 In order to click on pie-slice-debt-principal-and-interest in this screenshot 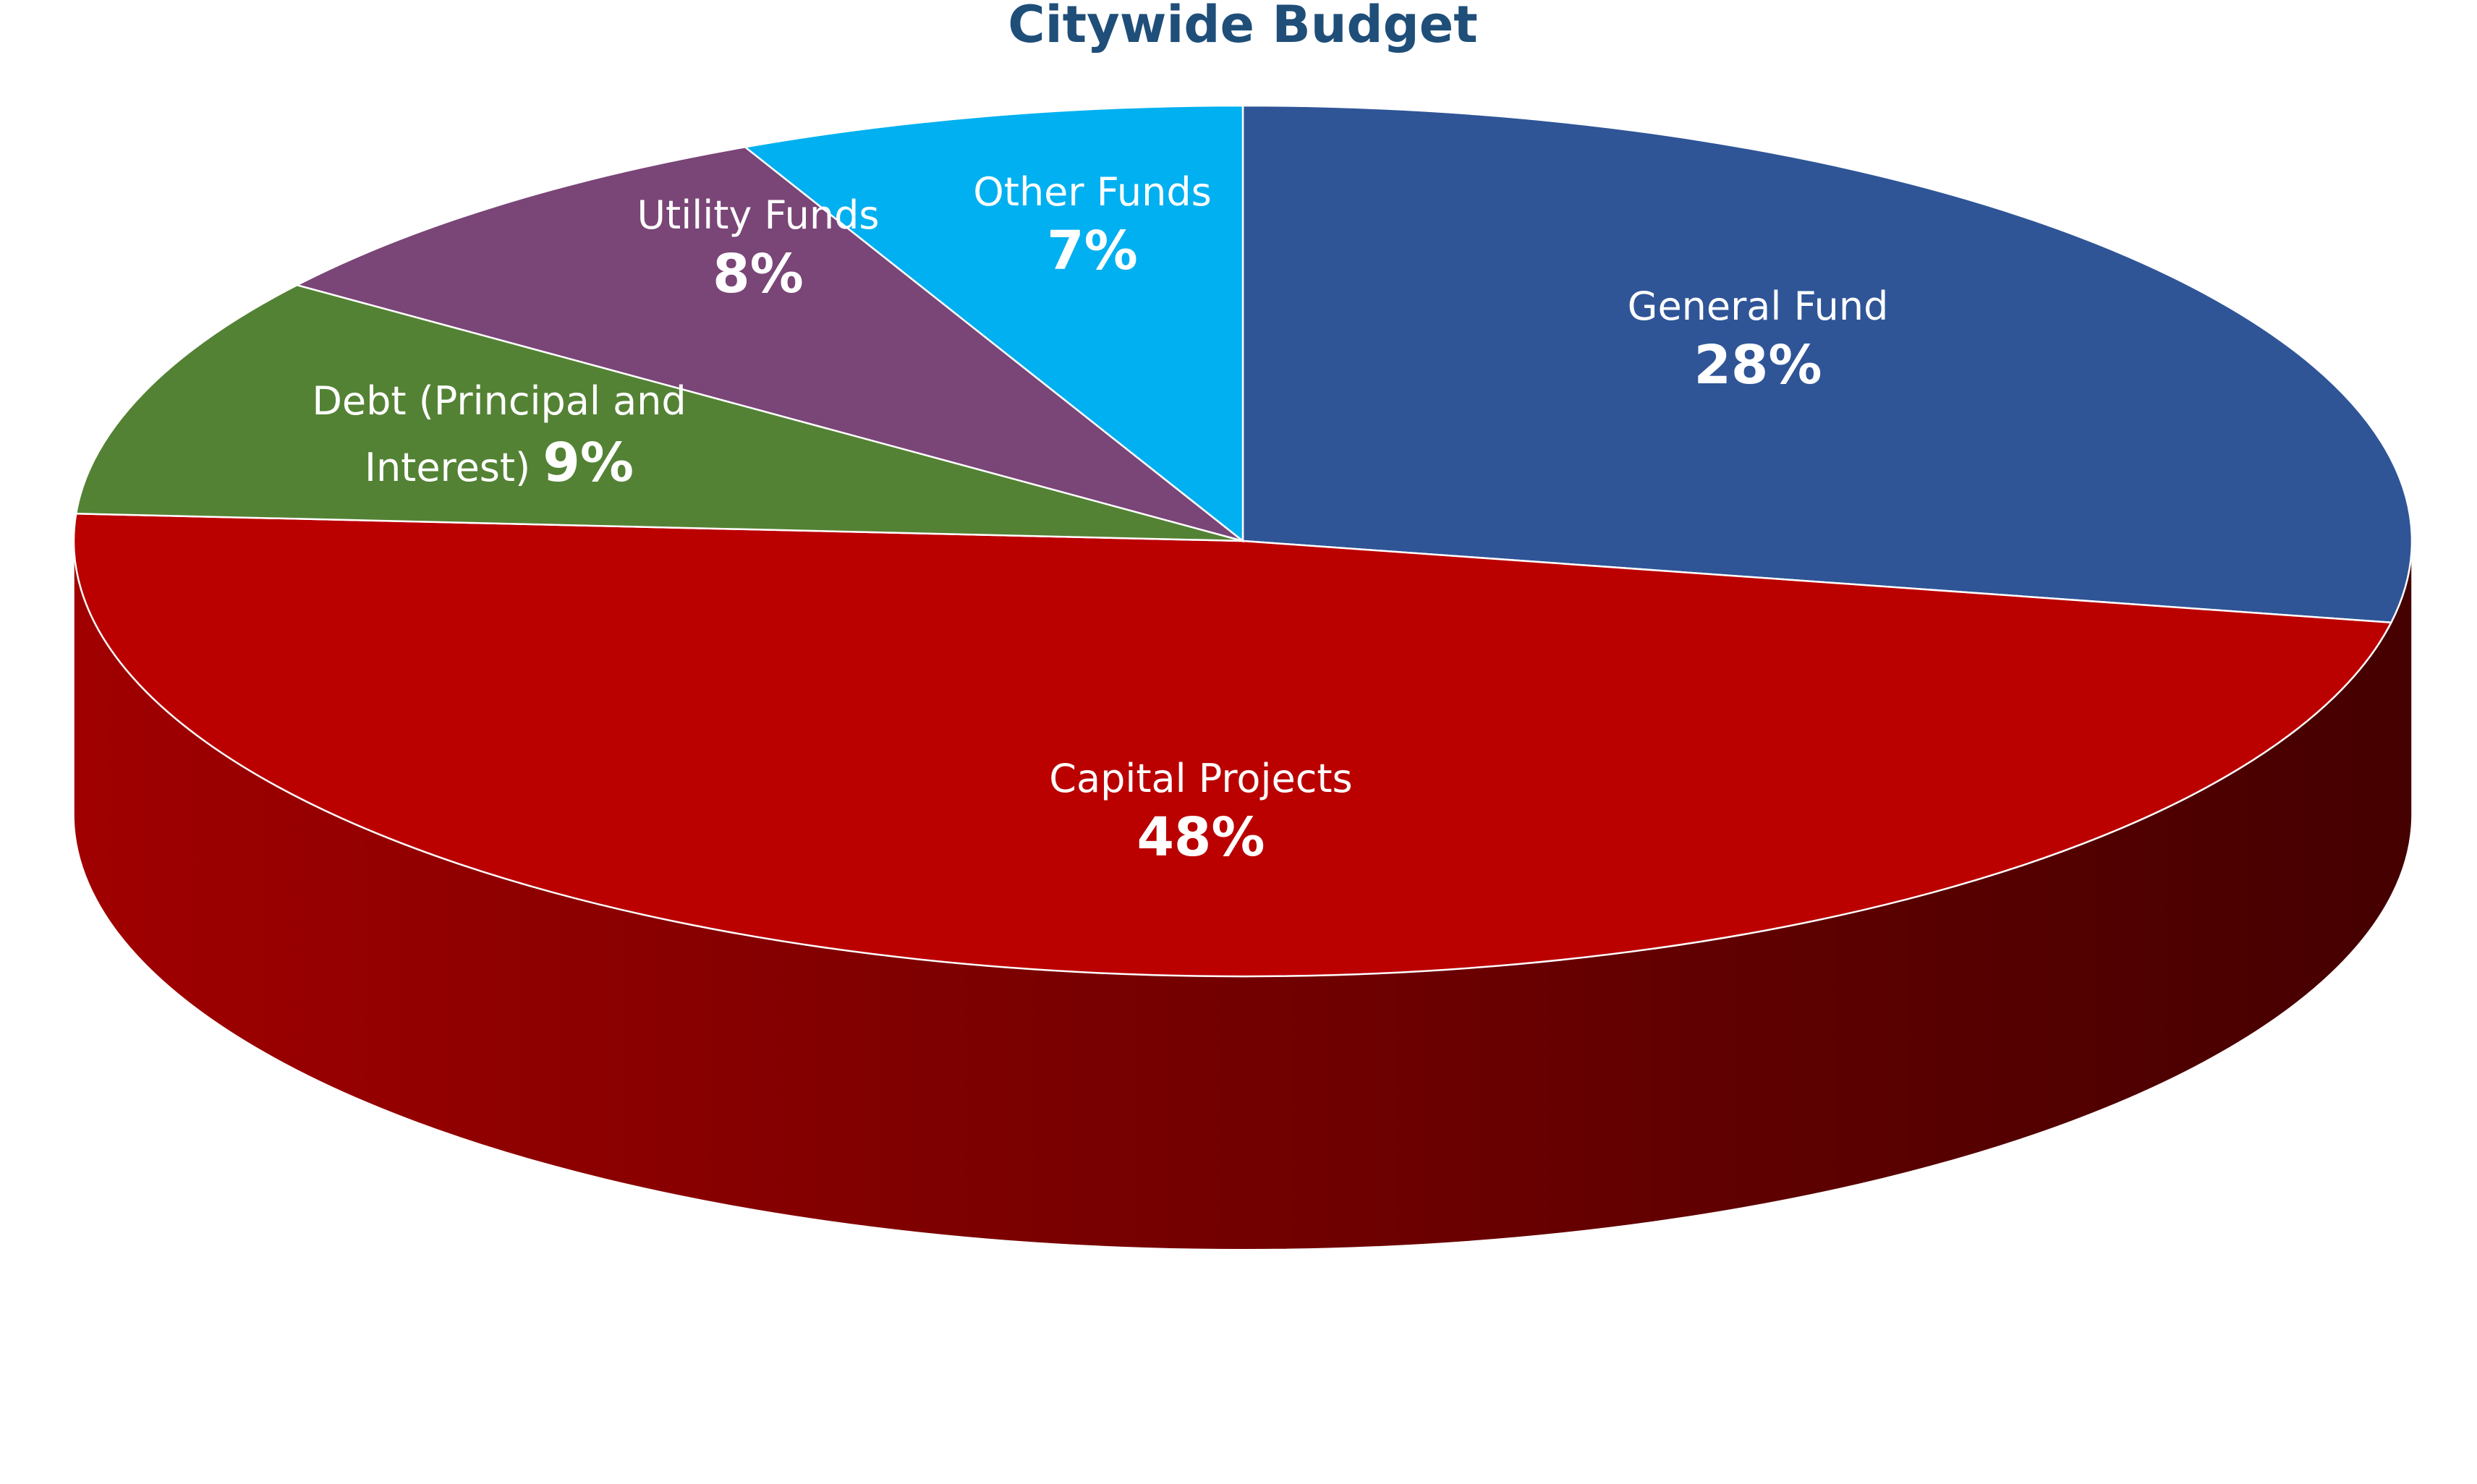, I will do `click(659, 412)`.